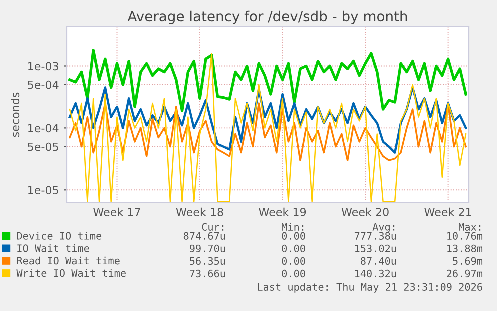 Image resolution: width=497 pixels, height=311 pixels. What do you see at coordinates (43, 128) in the screenshot?
I see `y-tick-label: 1e-04` at bounding box center [43, 128].